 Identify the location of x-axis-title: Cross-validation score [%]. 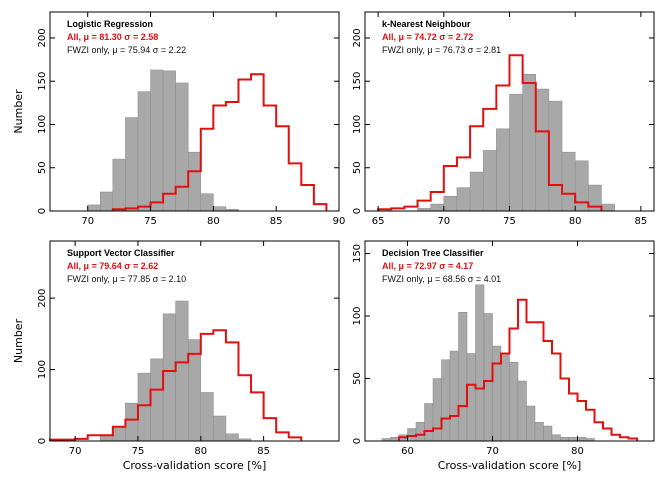
(195, 465).